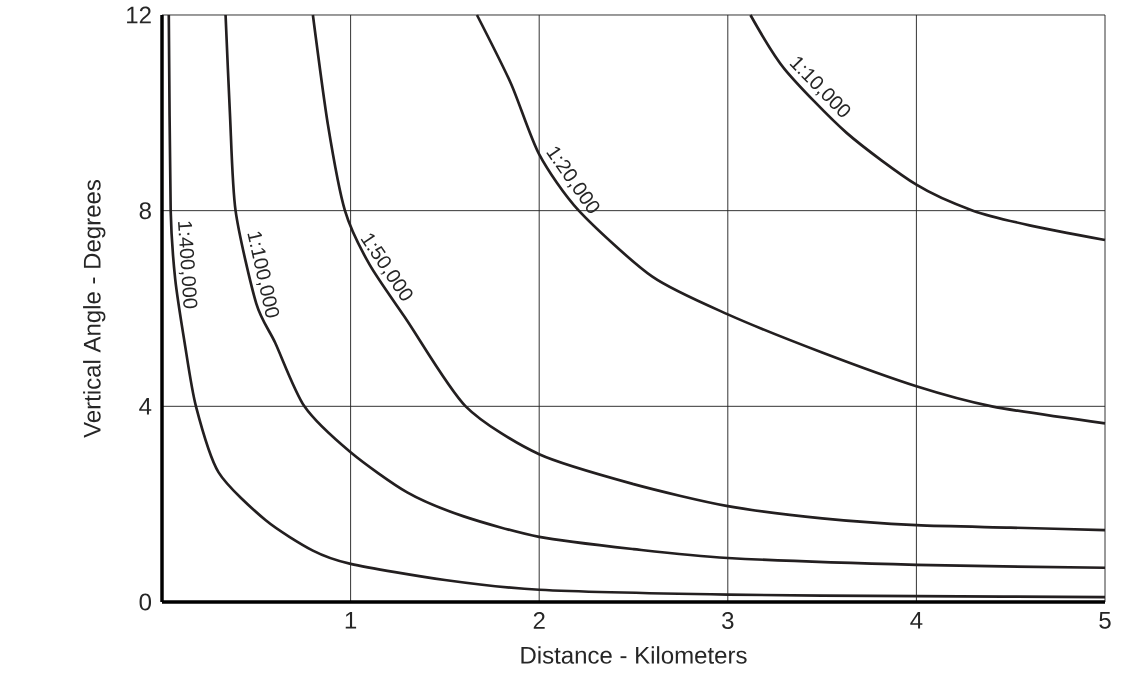 The image size is (1121, 698). I want to click on x-tick-label: 4, so click(916, 620).